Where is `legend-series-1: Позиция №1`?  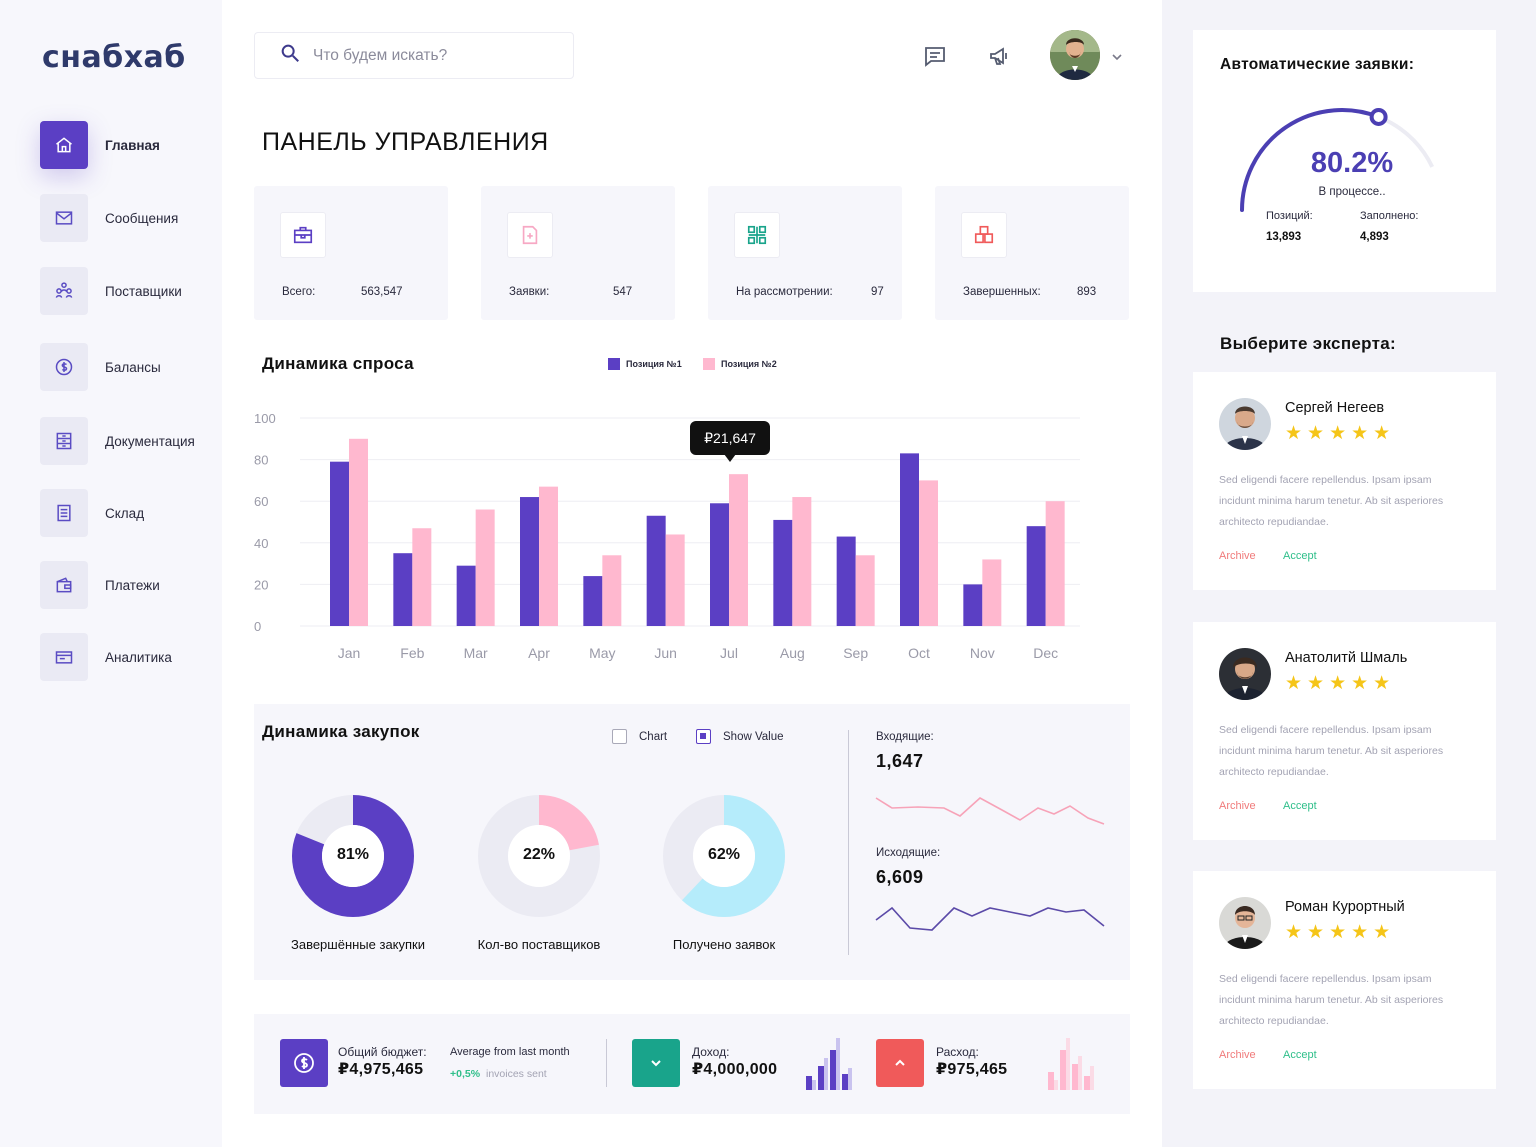 legend-series-1: Позиция №1 is located at coordinates (645, 364).